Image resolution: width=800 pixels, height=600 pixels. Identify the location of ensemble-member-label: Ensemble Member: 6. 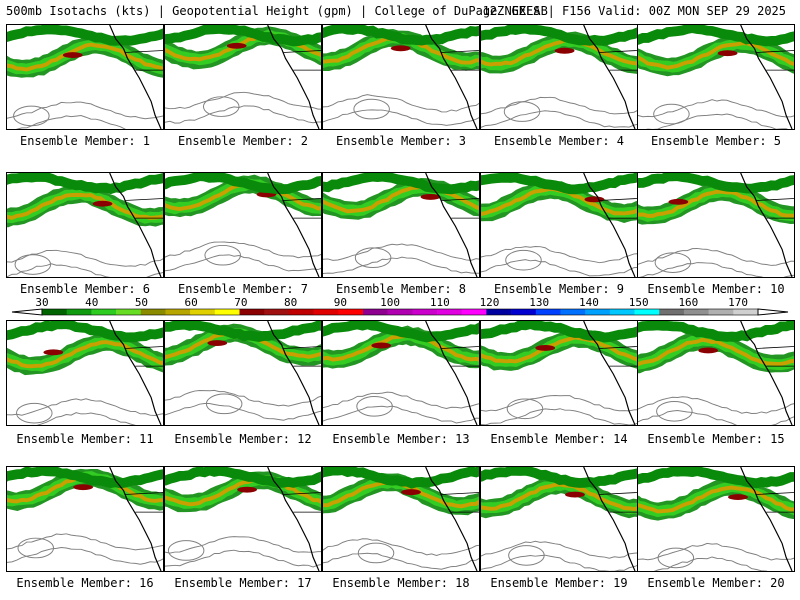
(85, 289).